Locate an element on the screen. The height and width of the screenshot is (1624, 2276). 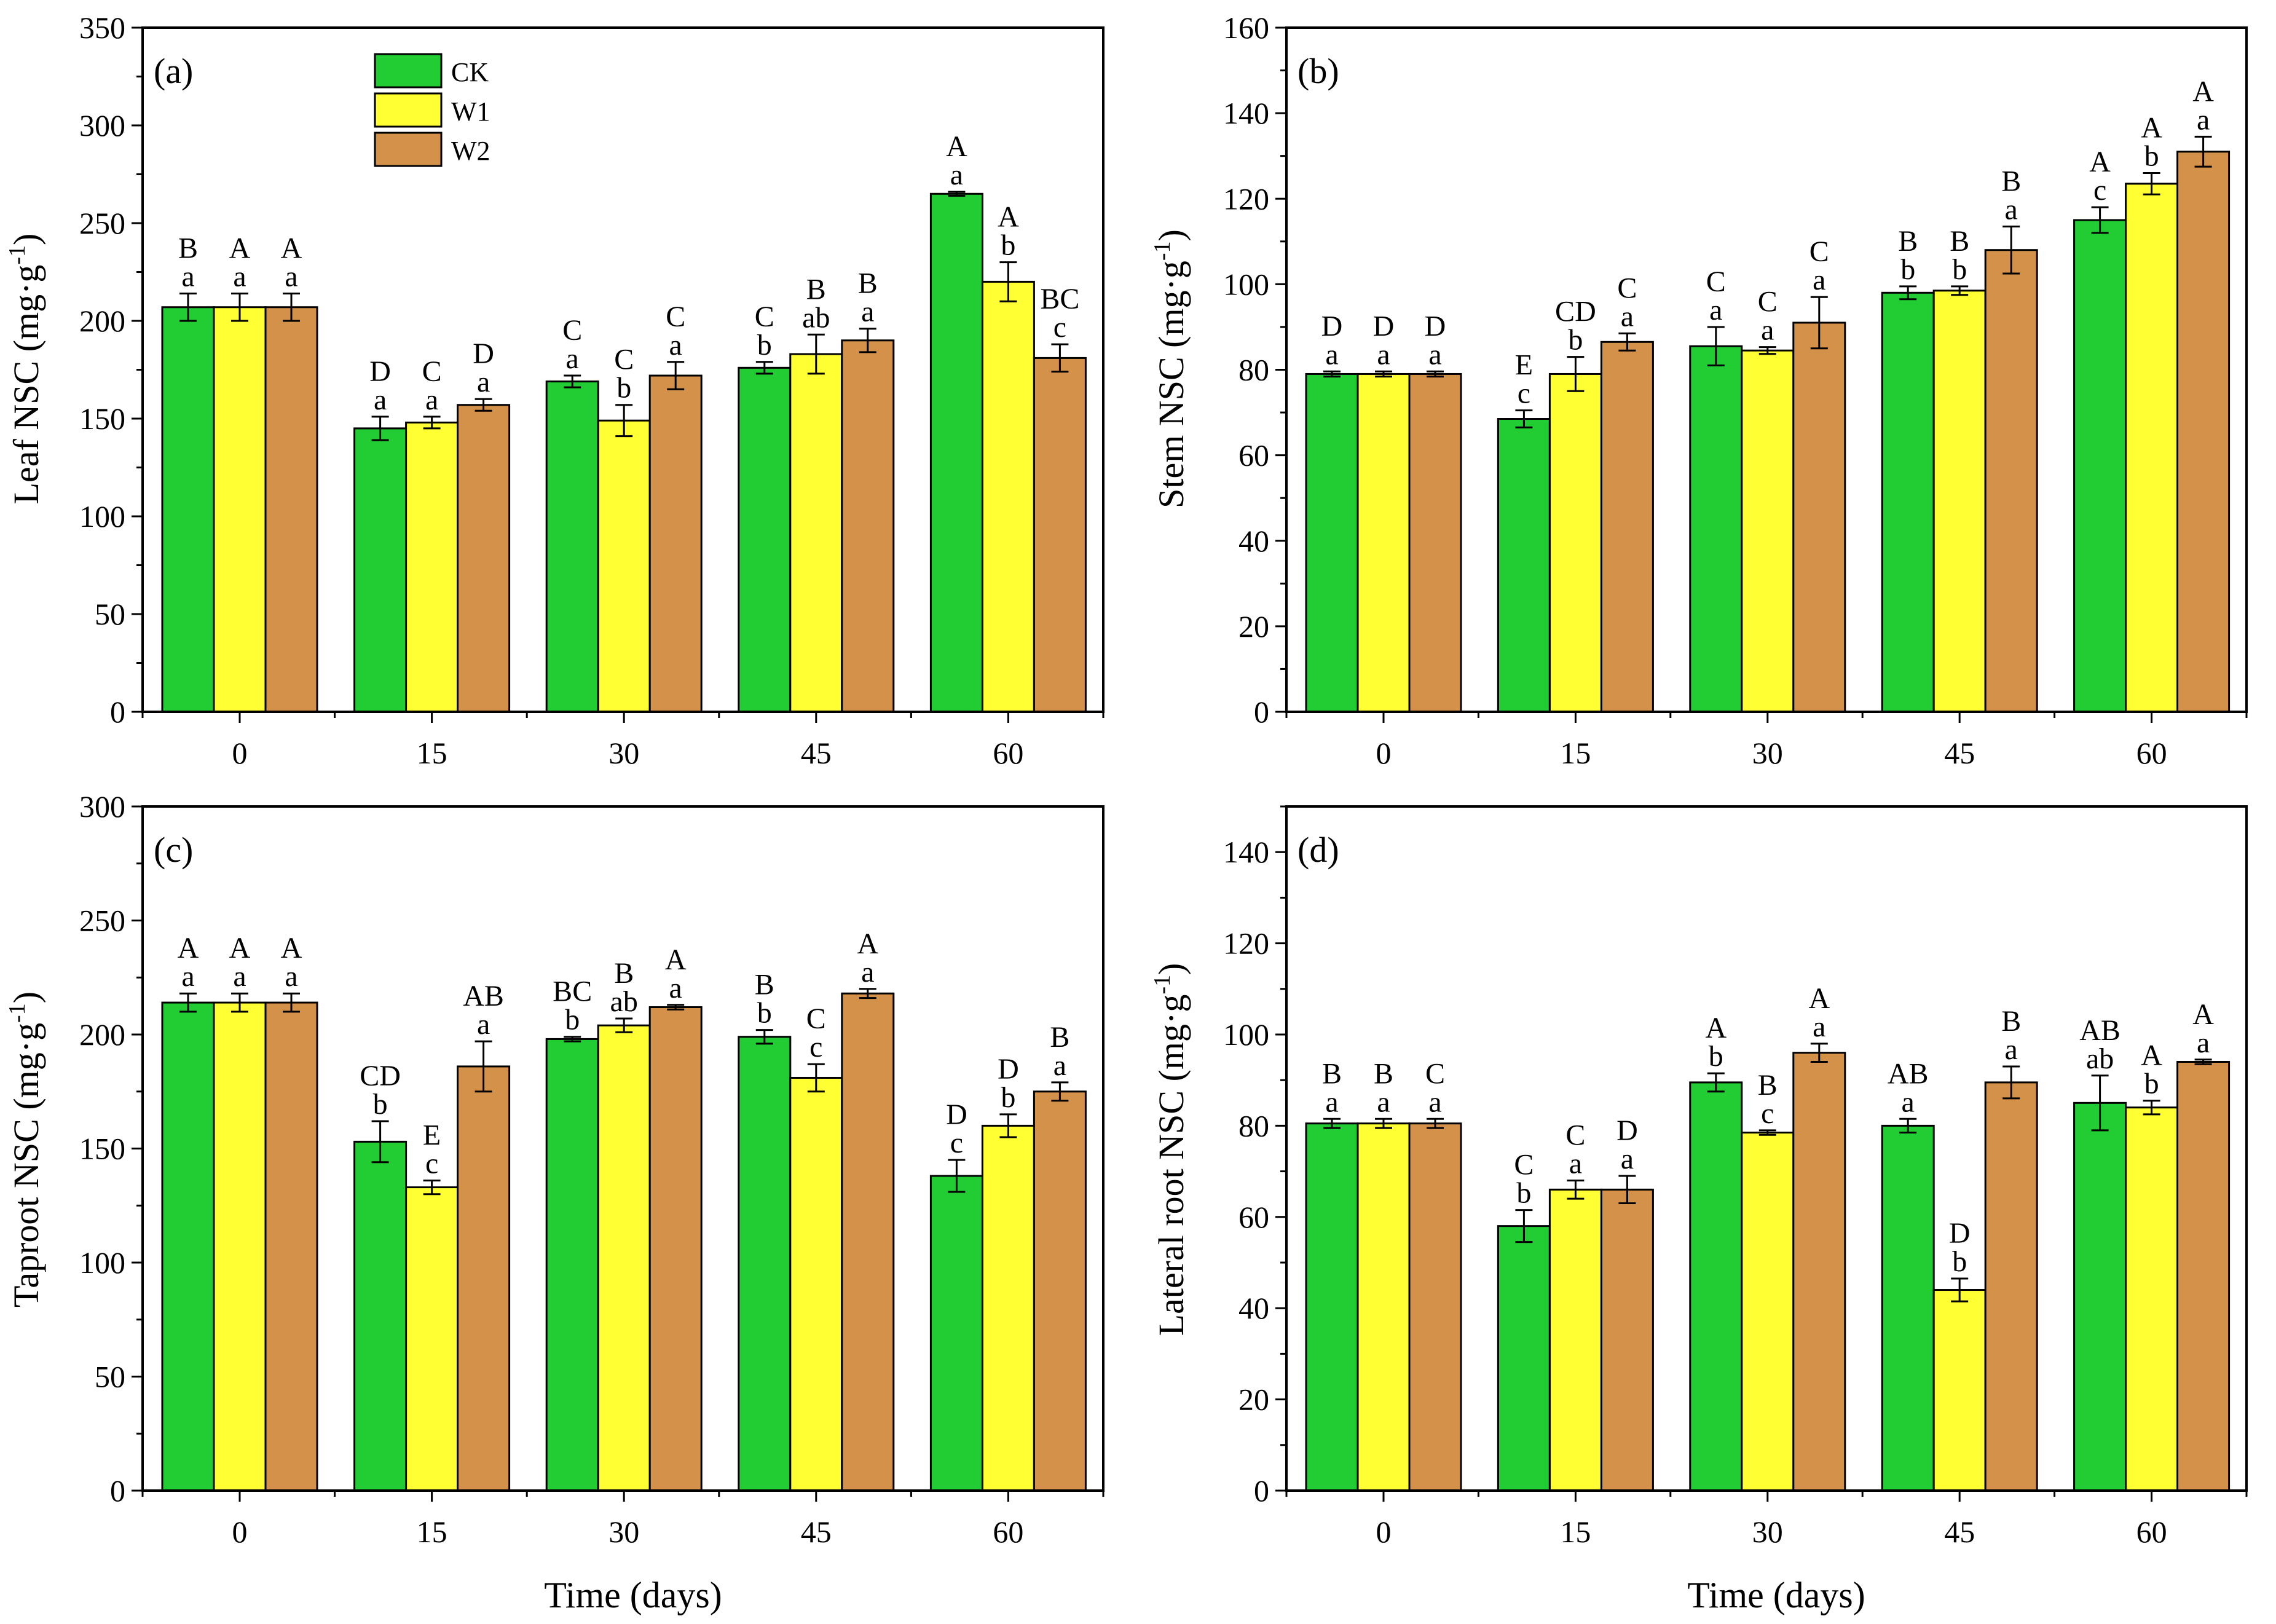
y-tick-label: 250 is located at coordinates (102, 921).